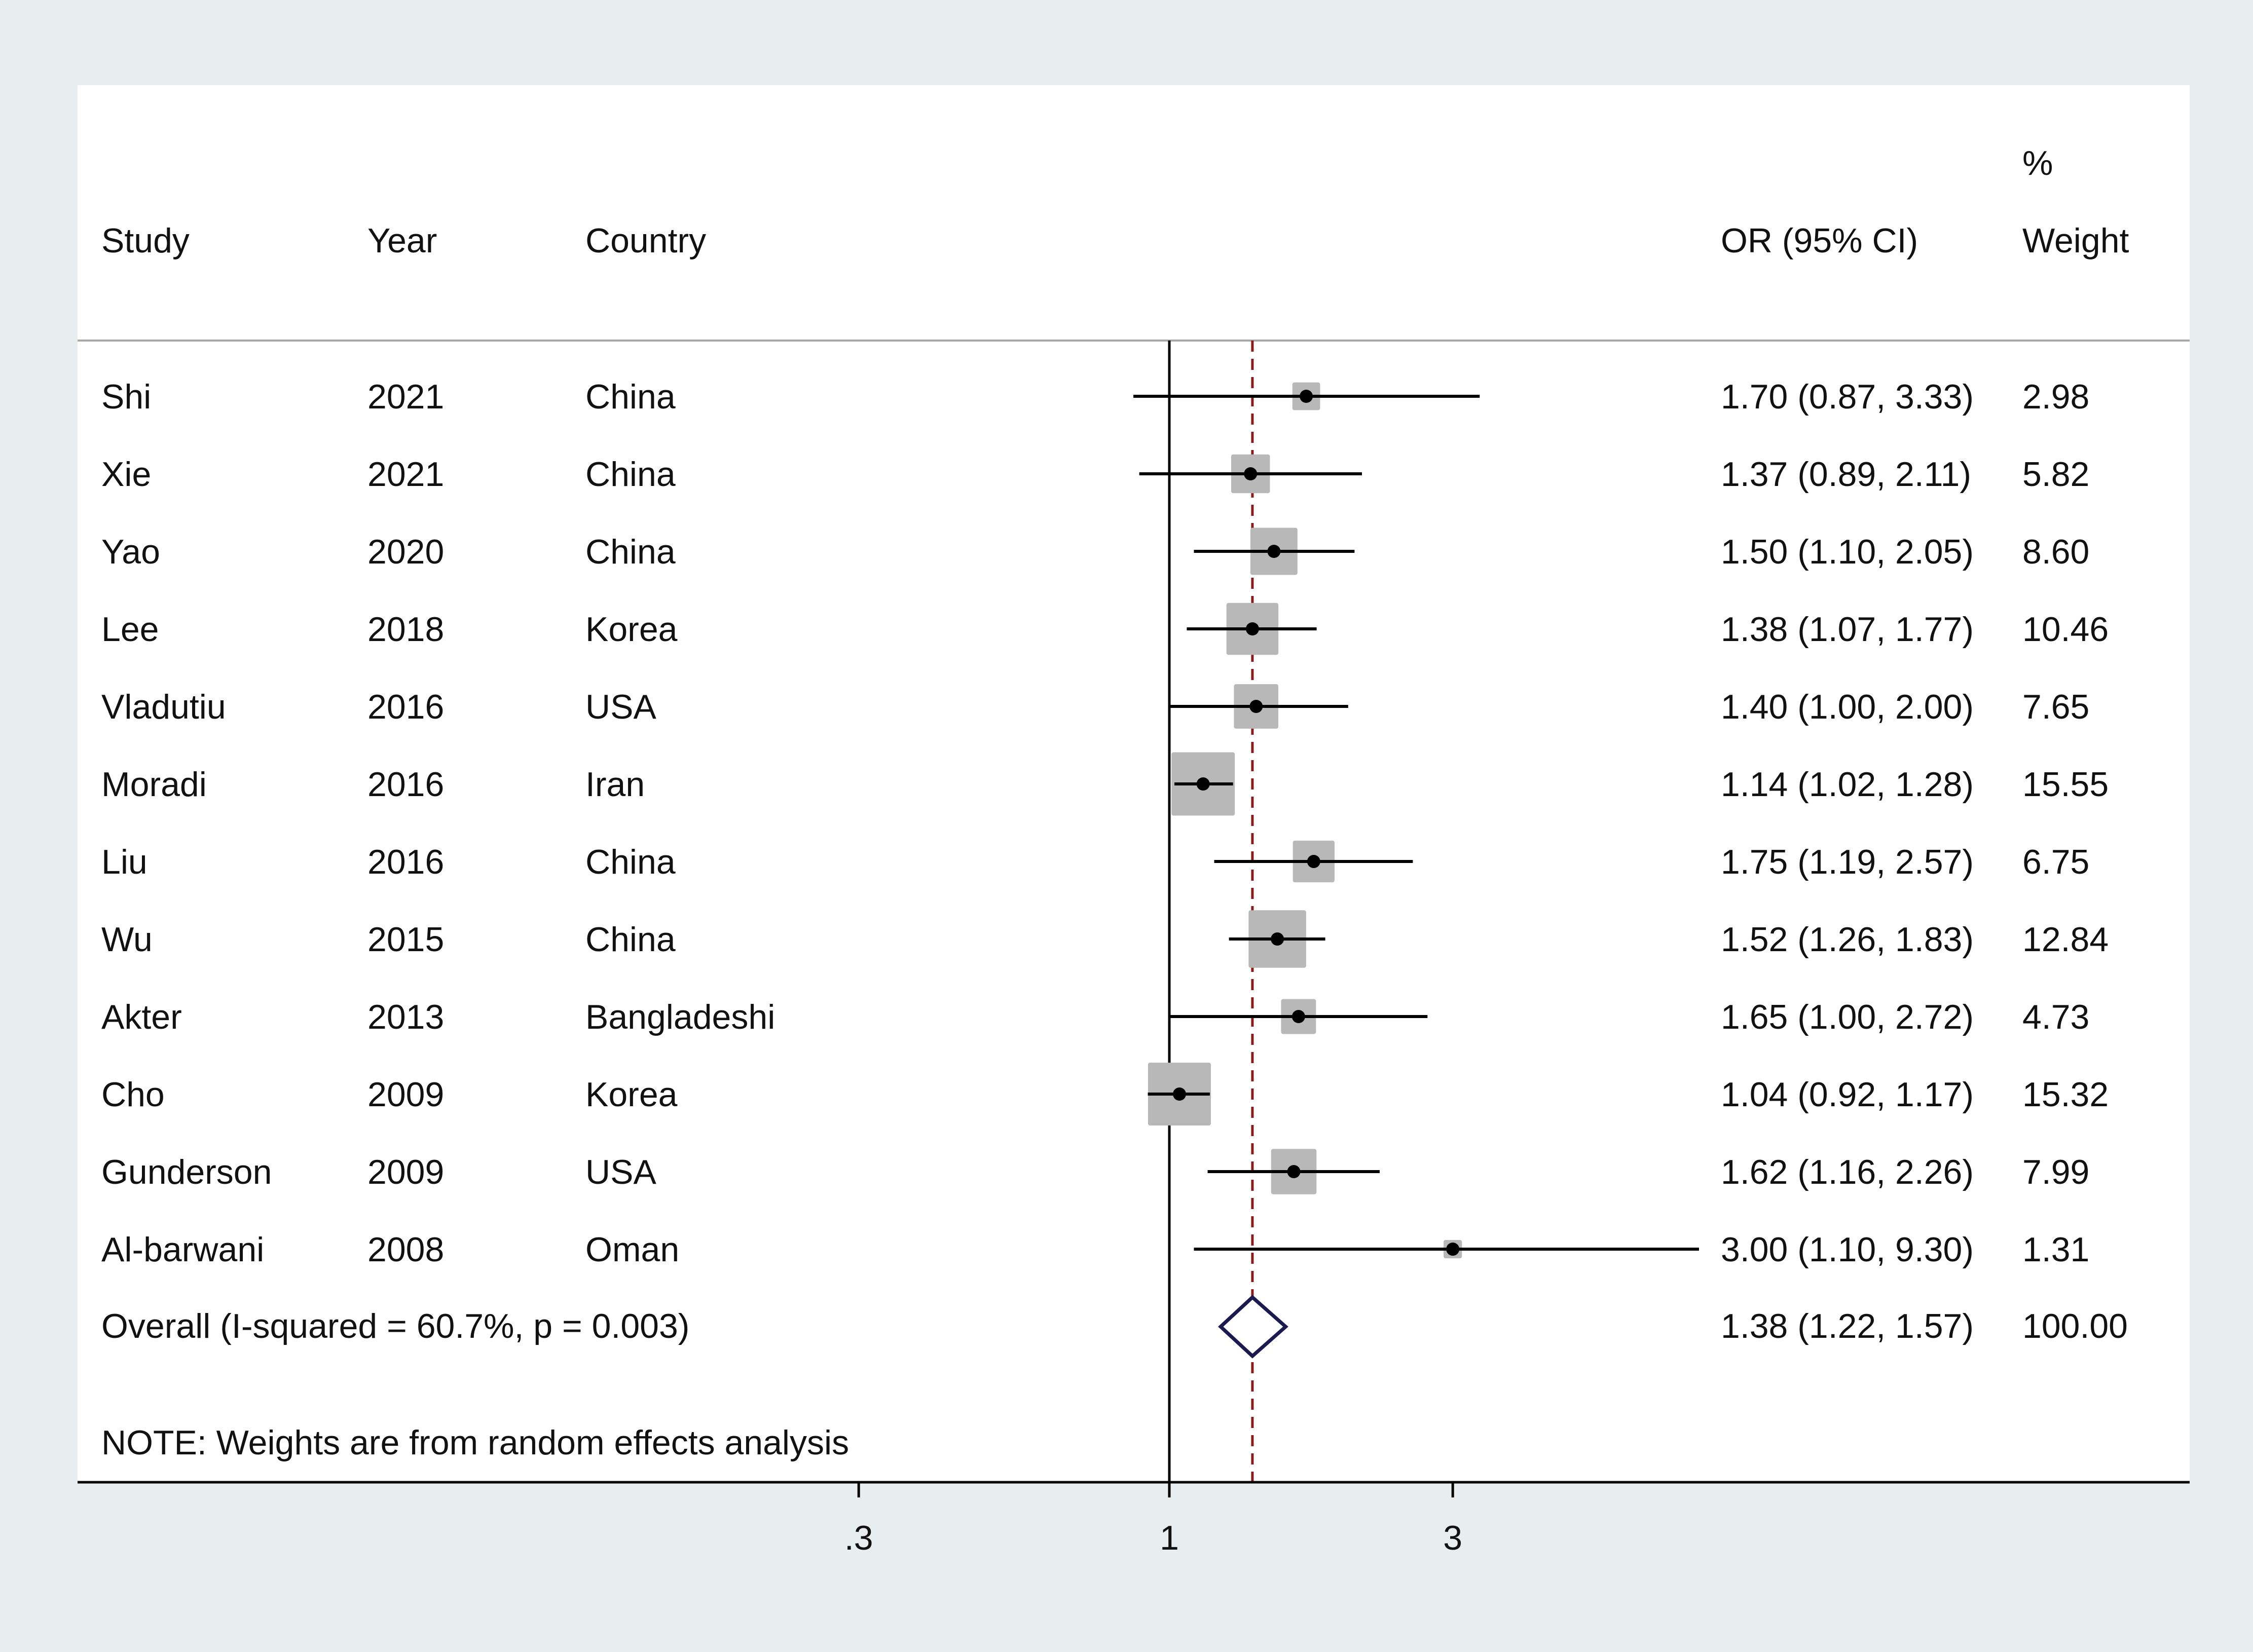  I want to click on study-weight: 15.55, so click(2065, 784).